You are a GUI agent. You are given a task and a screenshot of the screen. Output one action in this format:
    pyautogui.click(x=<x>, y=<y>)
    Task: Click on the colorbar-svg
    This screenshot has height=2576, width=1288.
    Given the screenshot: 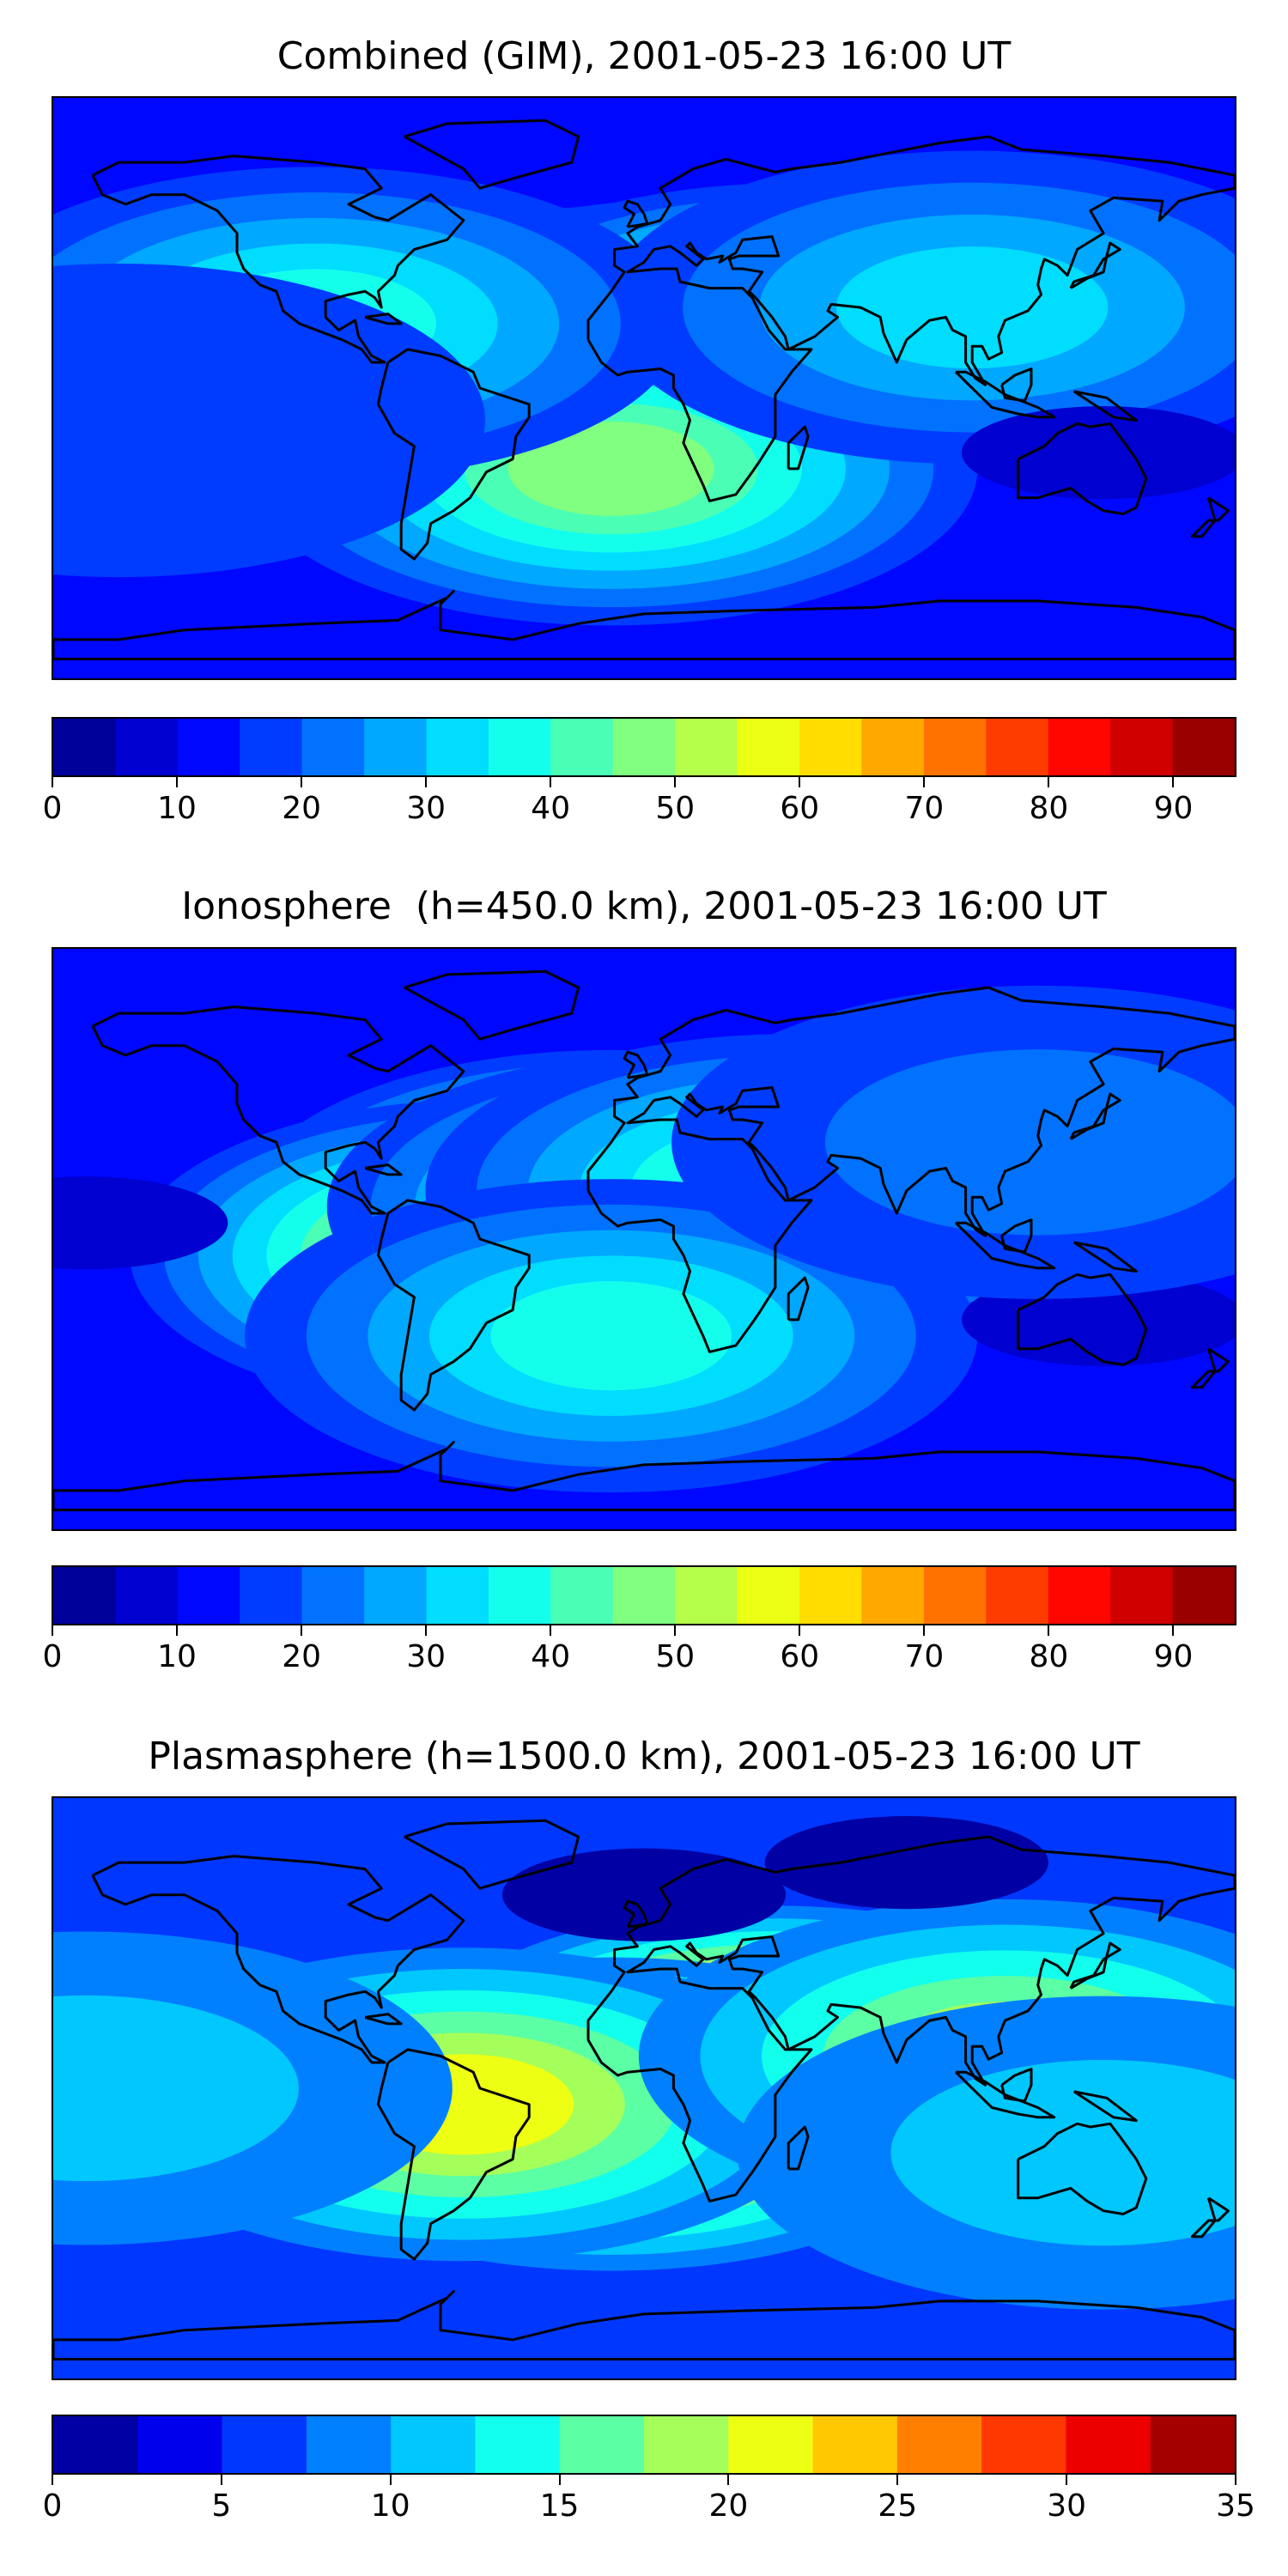 What is the action you would take?
    pyautogui.click(x=644, y=747)
    